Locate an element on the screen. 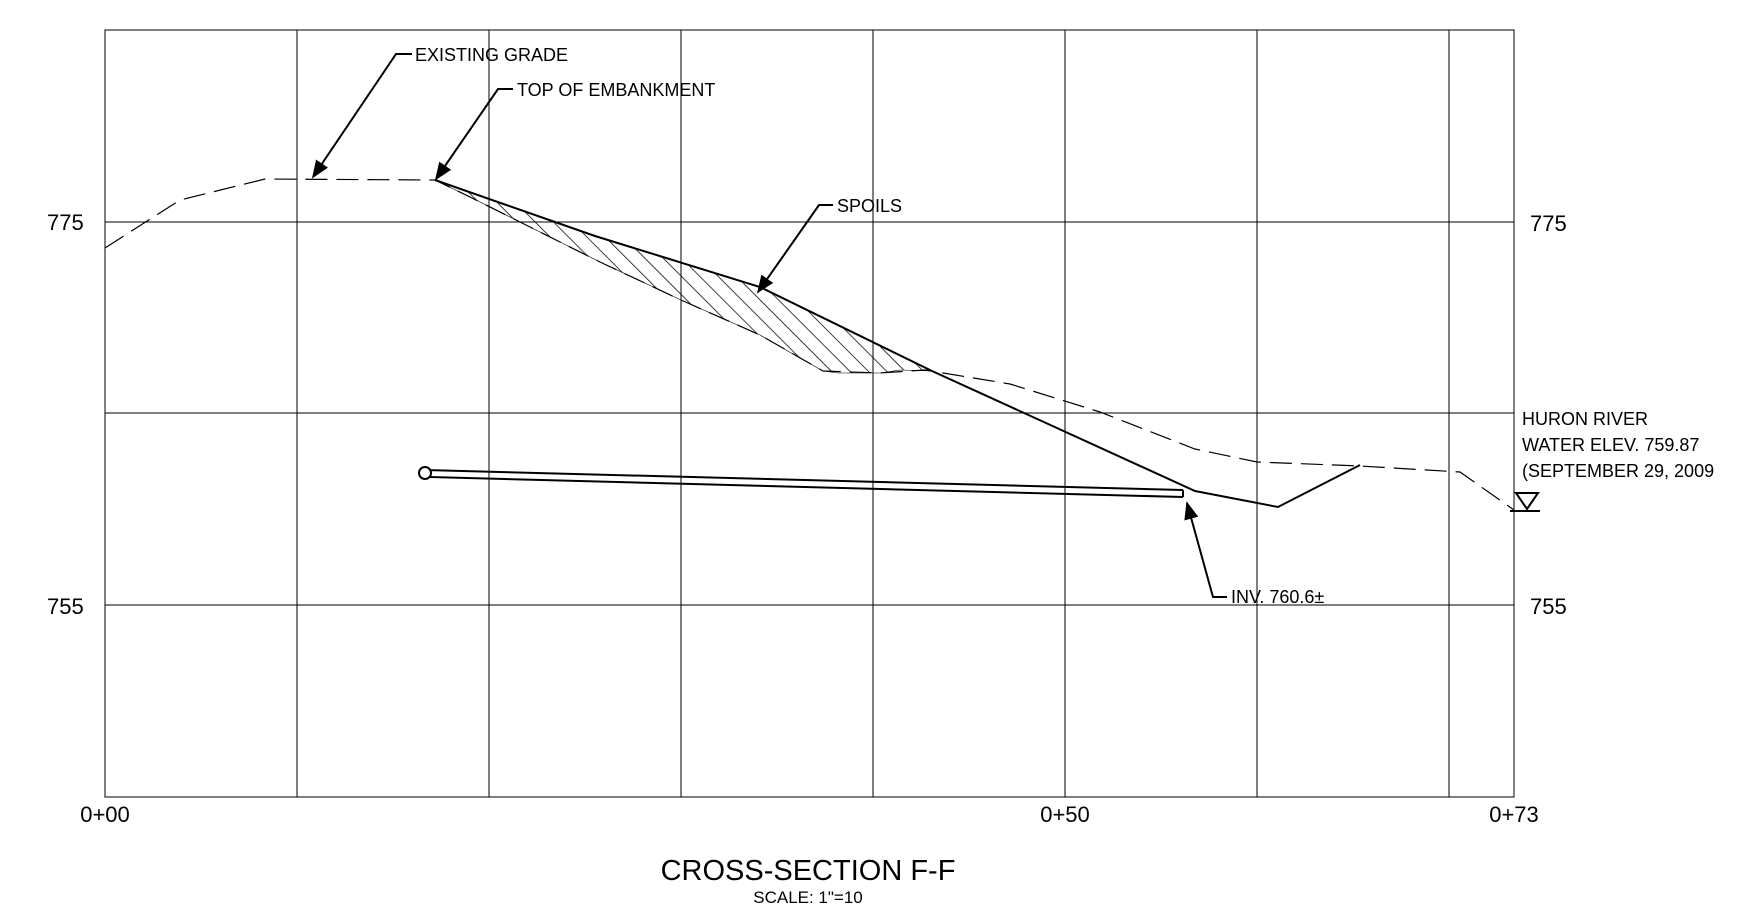  elevation-label-left-775: 775 is located at coordinates (65, 222).